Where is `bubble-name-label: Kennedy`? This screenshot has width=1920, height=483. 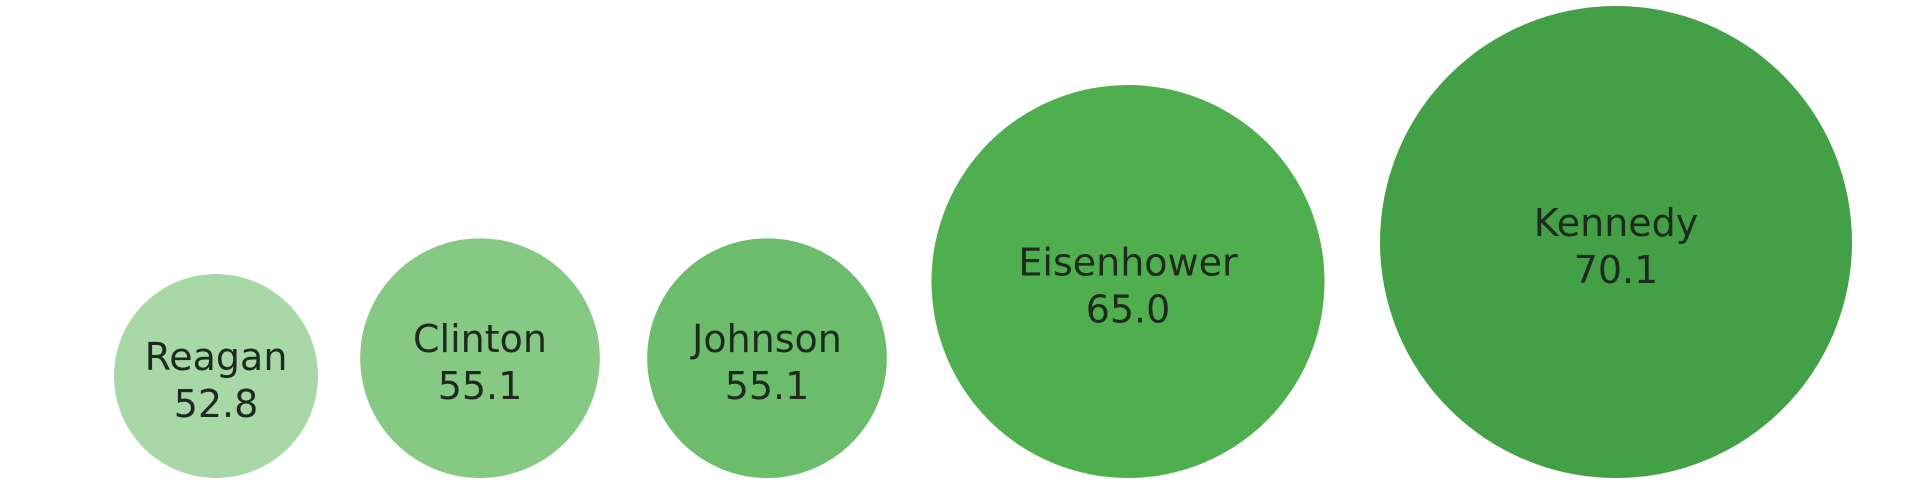
bubble-name-label: Kennedy is located at coordinates (1616, 223).